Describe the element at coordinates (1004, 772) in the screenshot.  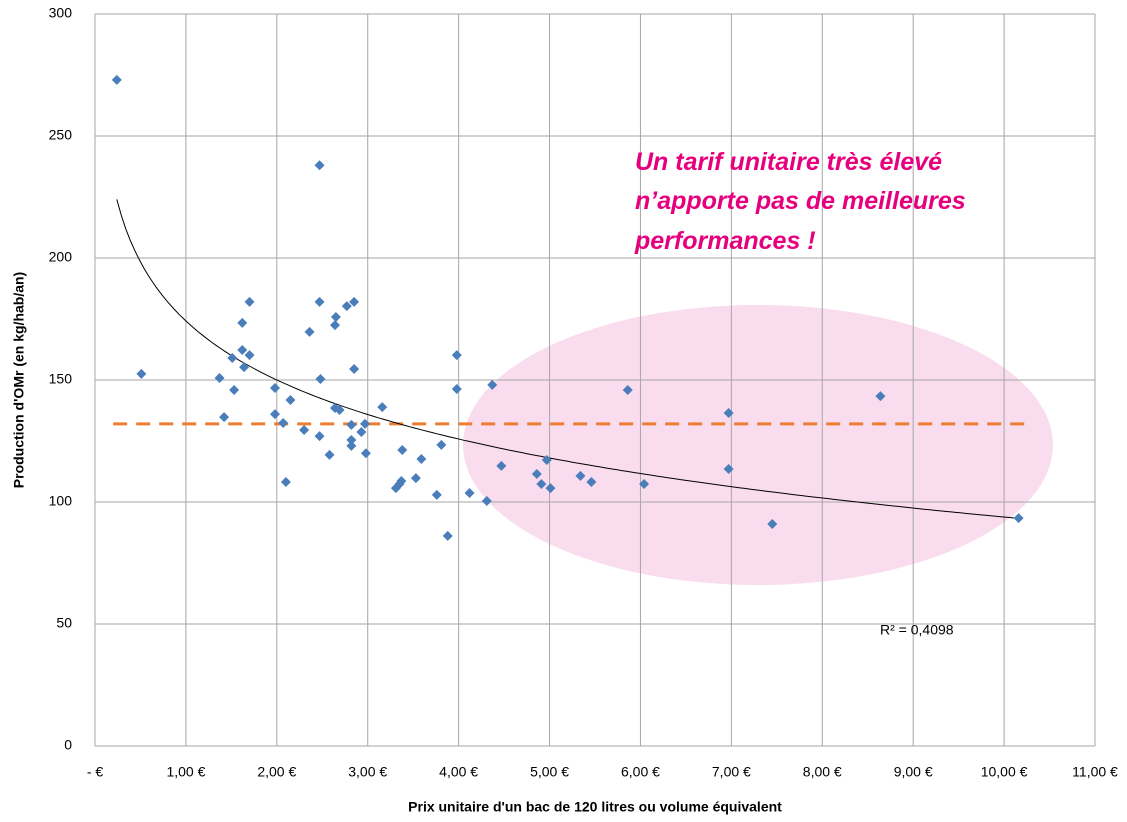
I see `x-tick-label: 10,00 €` at that location.